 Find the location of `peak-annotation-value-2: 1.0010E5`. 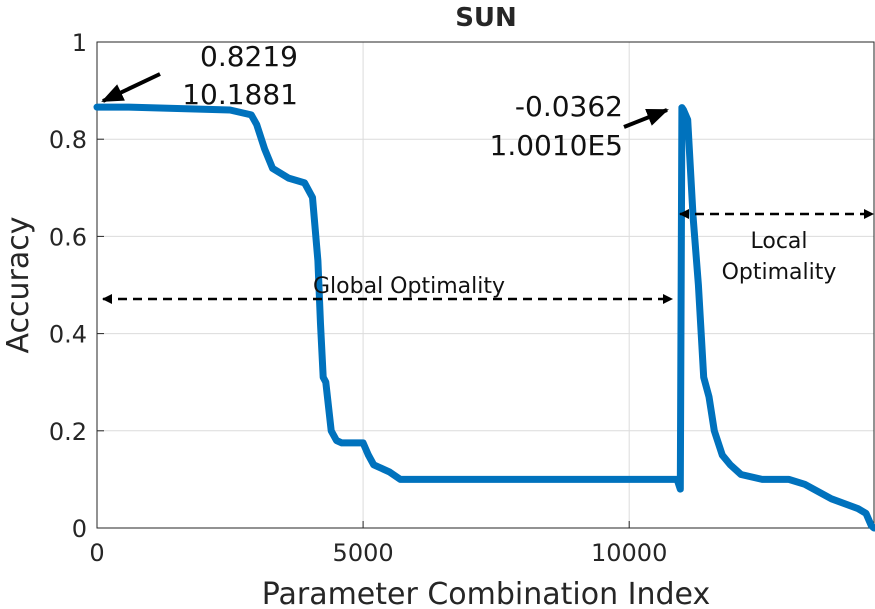

peak-annotation-value-2: 1.0010E5 is located at coordinates (556, 145).